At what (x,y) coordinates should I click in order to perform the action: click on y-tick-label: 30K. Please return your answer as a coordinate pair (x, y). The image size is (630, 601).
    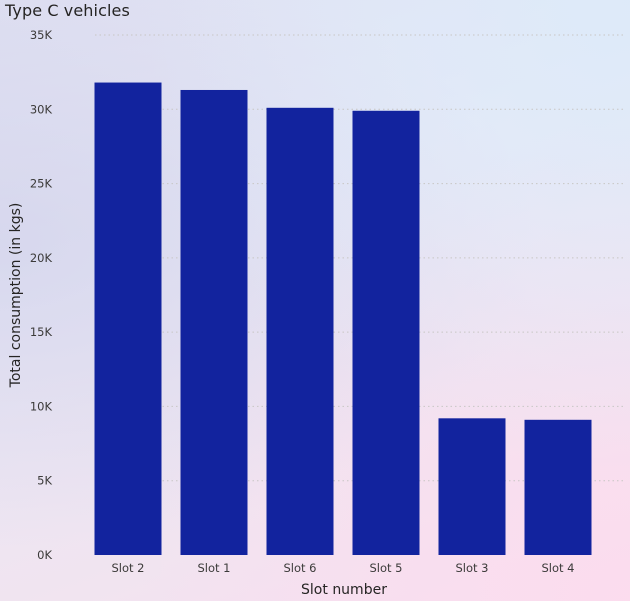
    Looking at the image, I should click on (41, 109).